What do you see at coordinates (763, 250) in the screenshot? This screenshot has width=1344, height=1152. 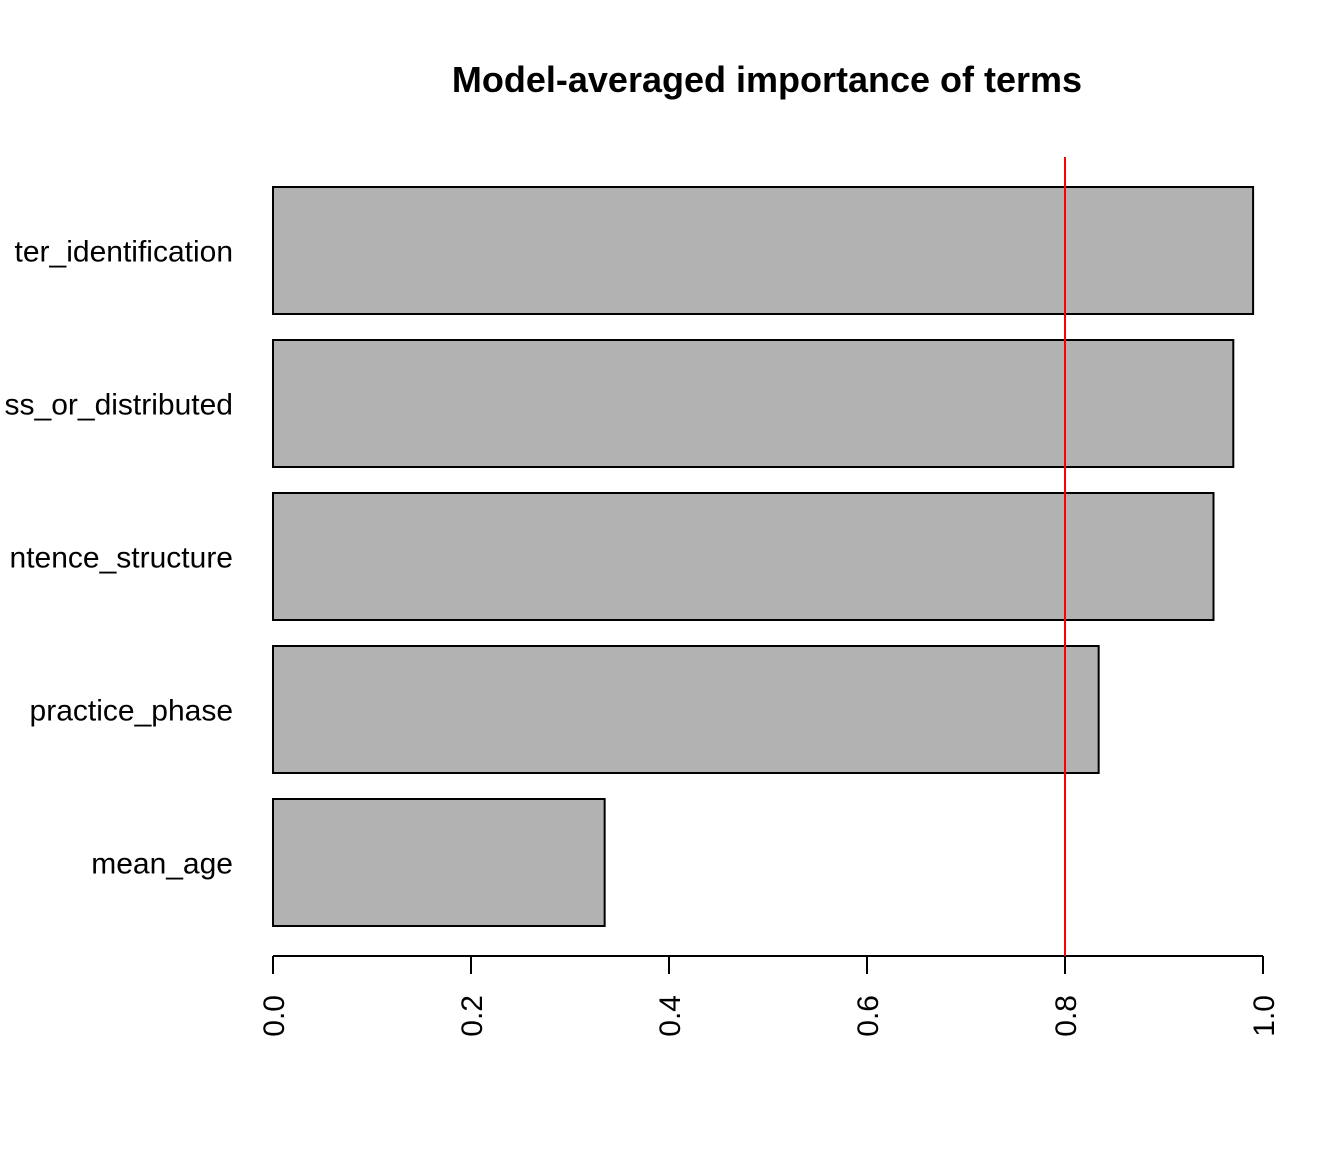 I see `bar-ter-identification` at bounding box center [763, 250].